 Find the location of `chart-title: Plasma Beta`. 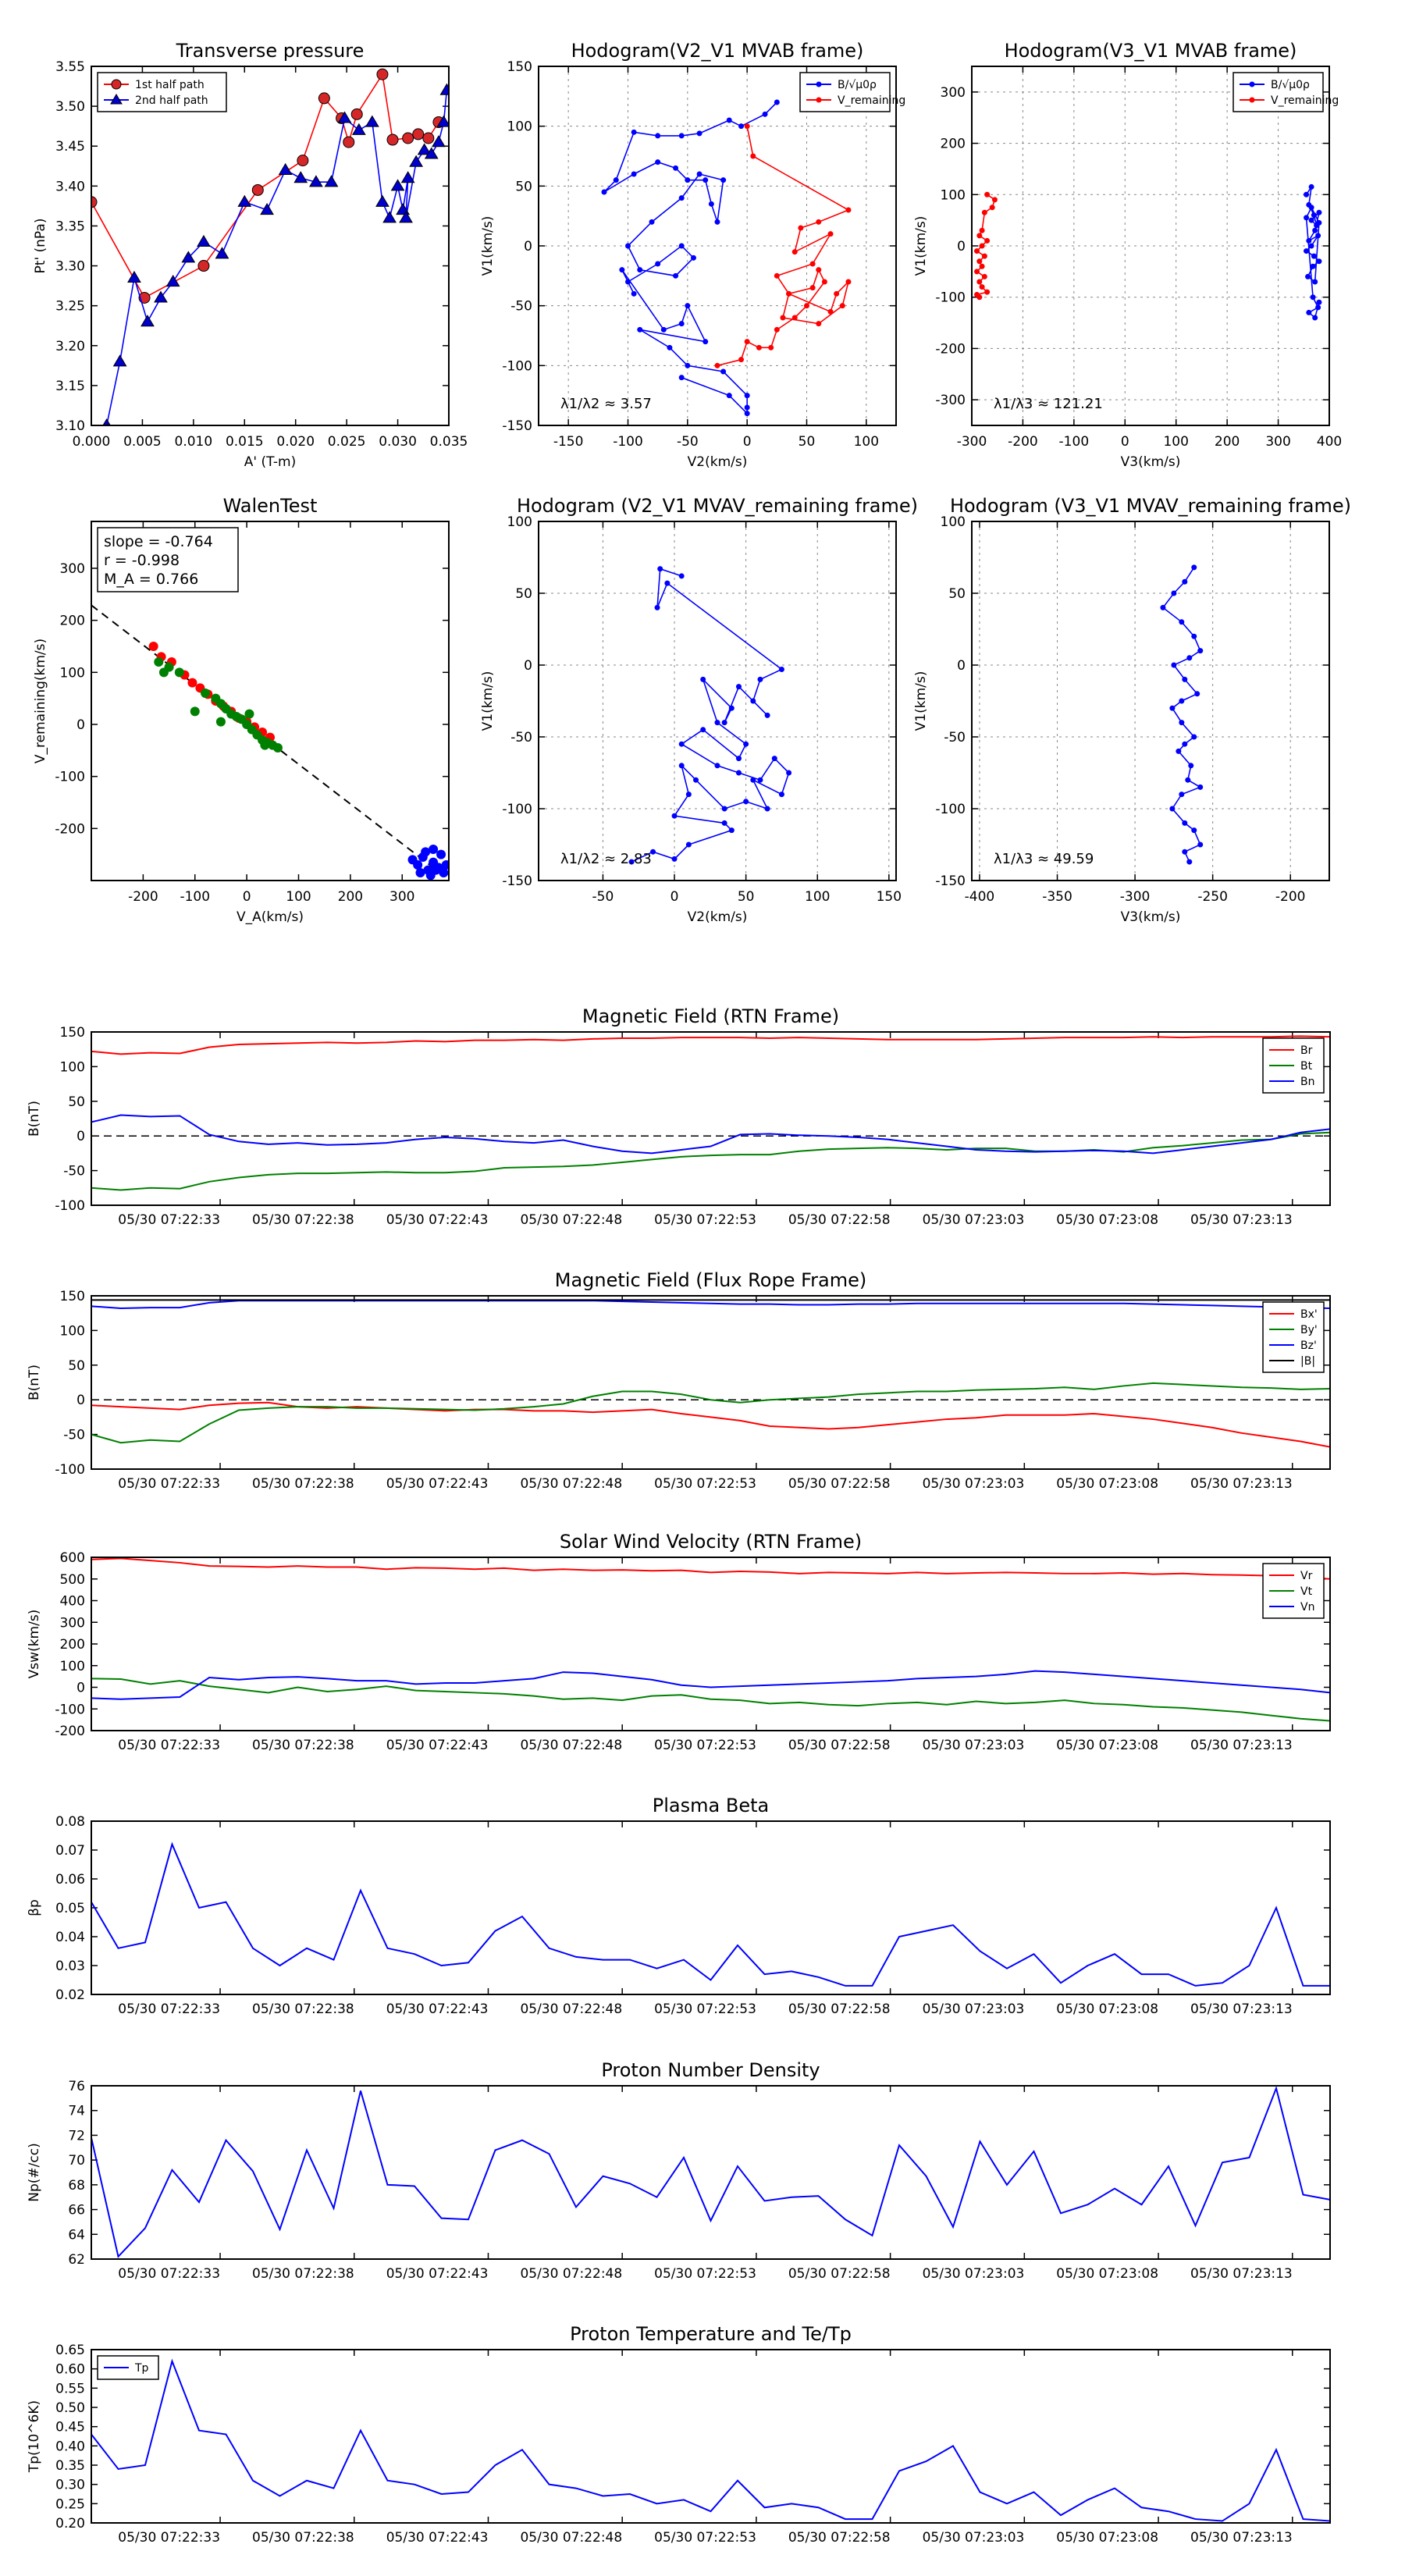

chart-title: Plasma Beta is located at coordinates (711, 1805).